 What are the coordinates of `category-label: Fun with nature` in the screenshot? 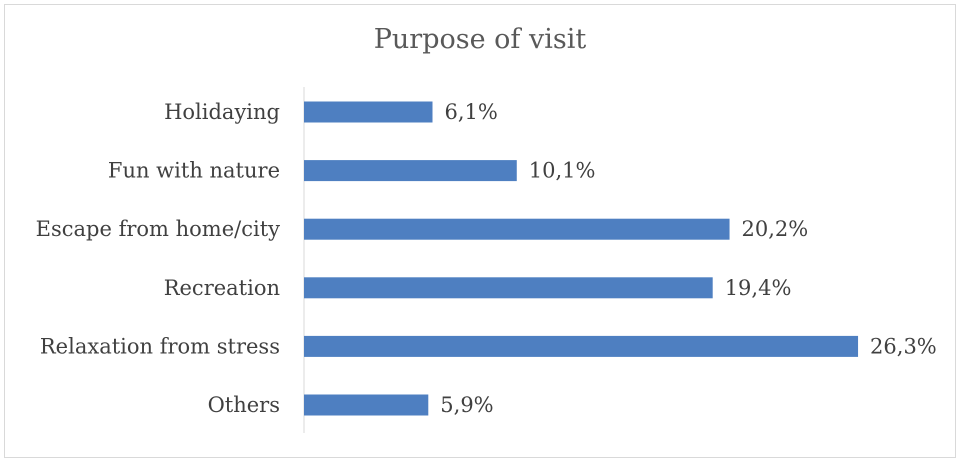 It's located at (194, 171).